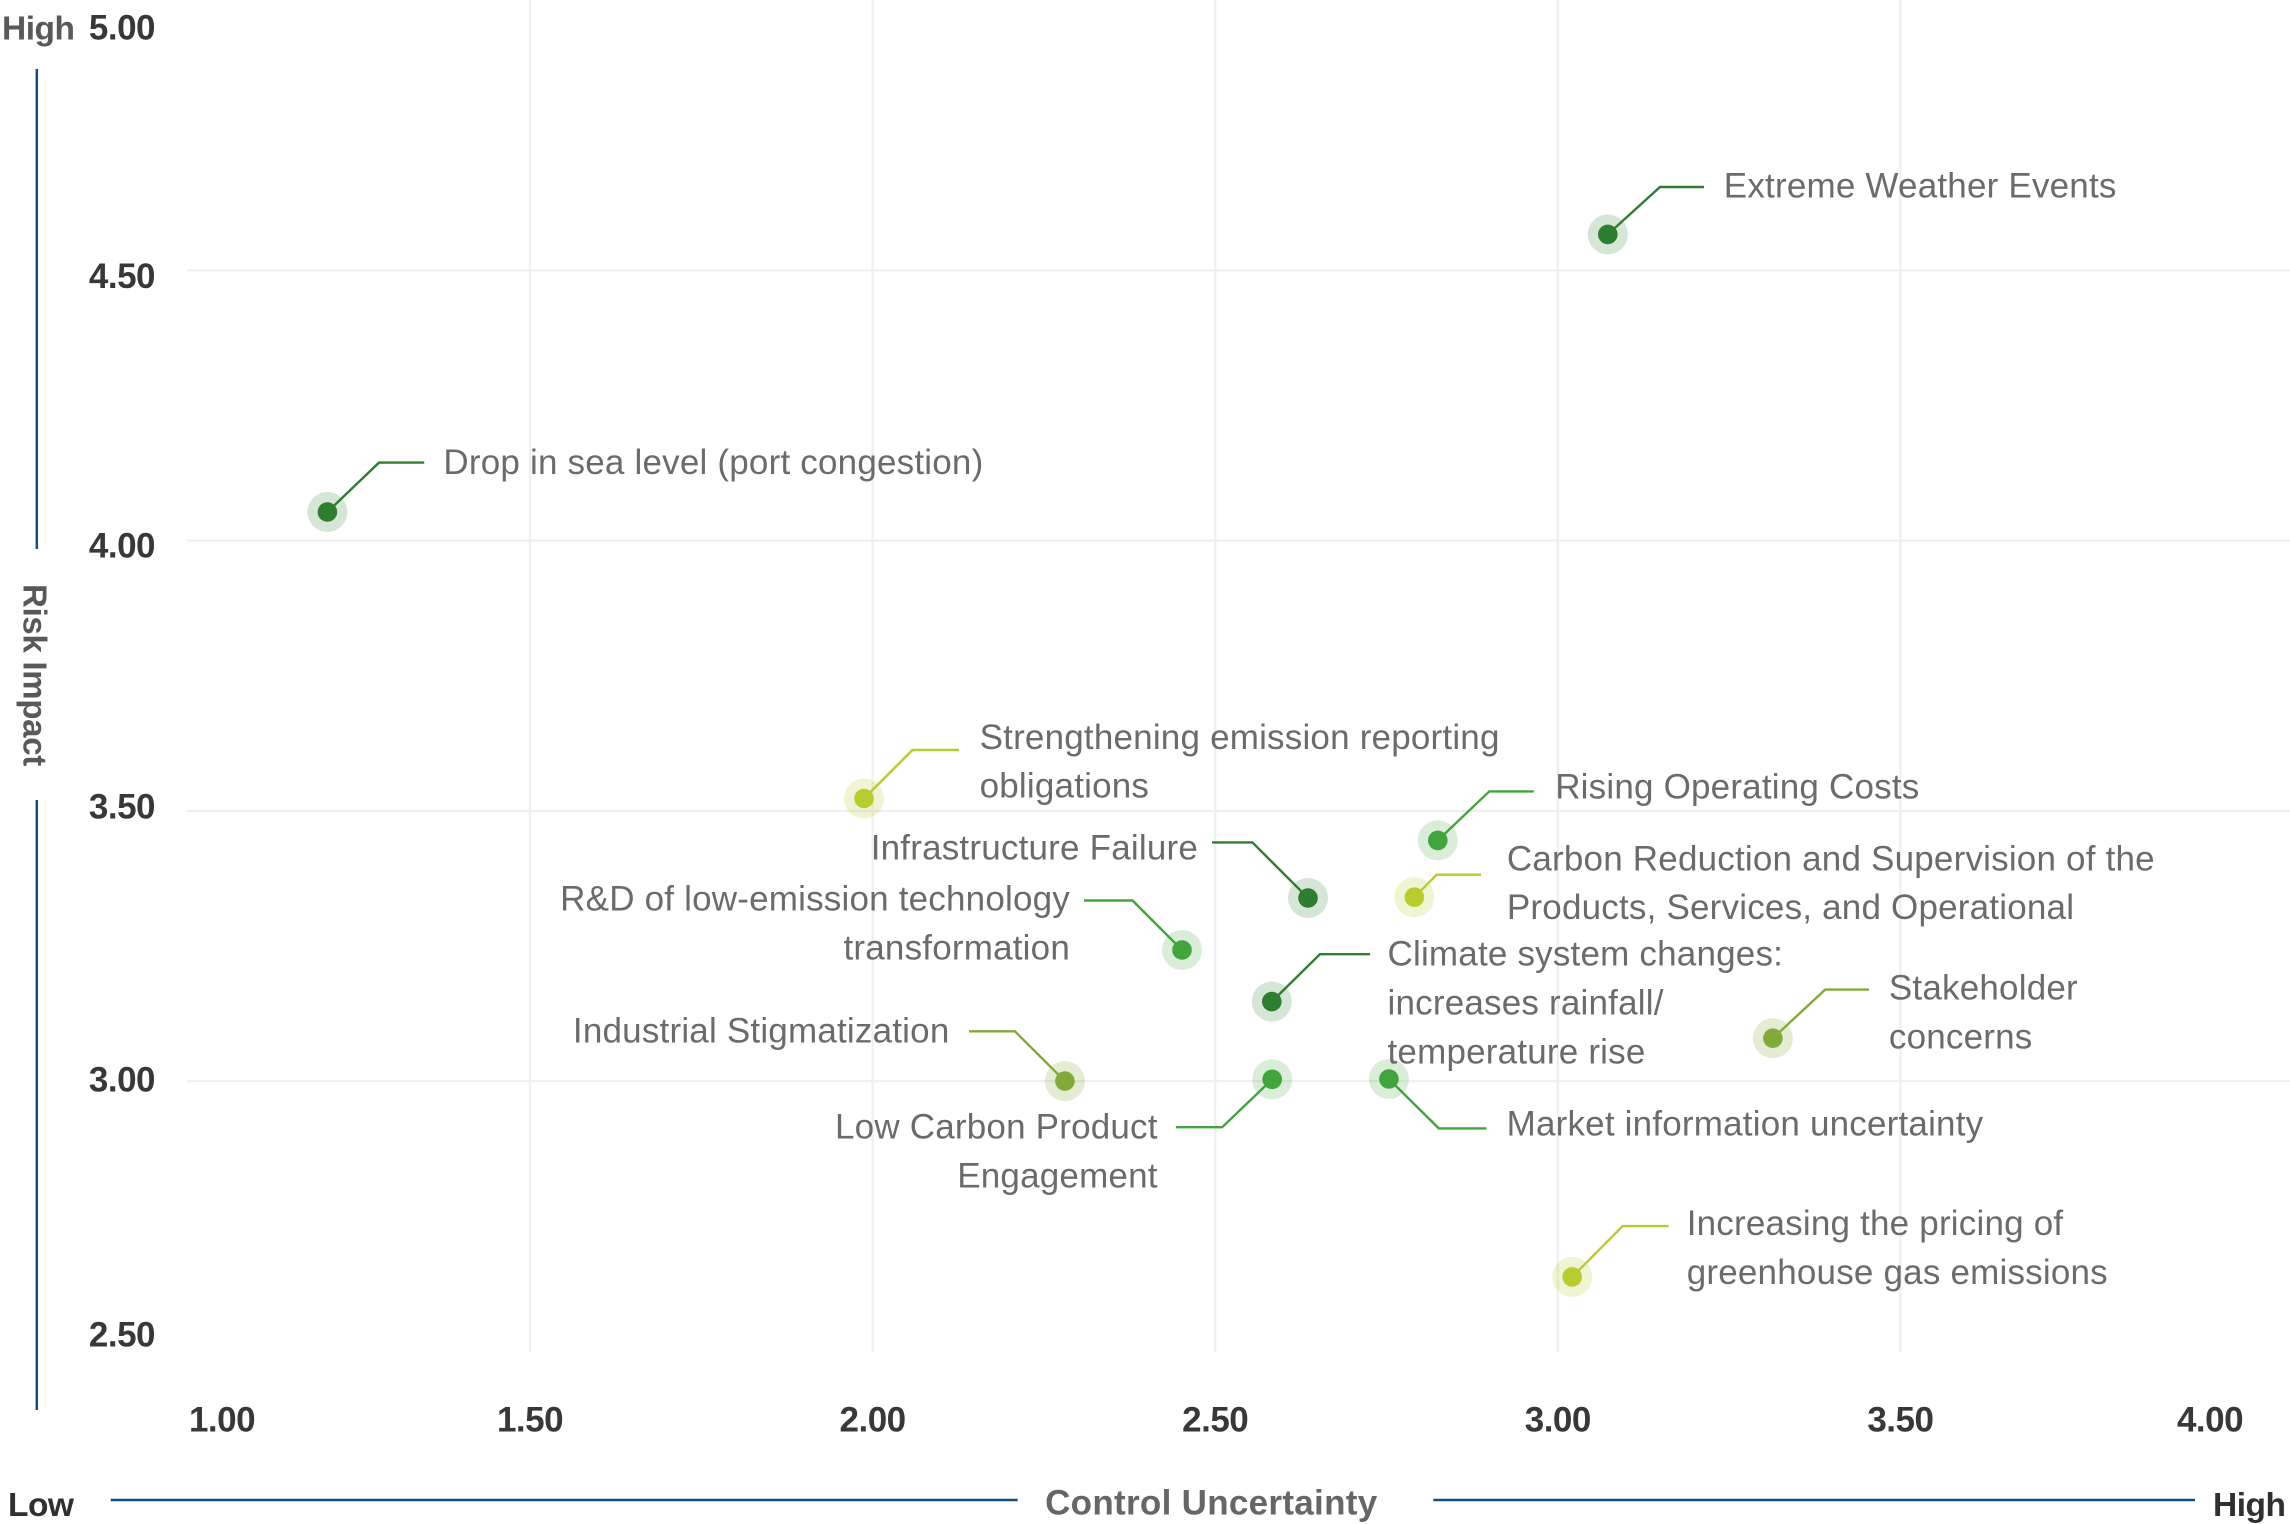 The width and height of the screenshot is (2290, 1524). What do you see at coordinates (1983, 988) in the screenshot?
I see `svg-text: Stakeholder` at bounding box center [1983, 988].